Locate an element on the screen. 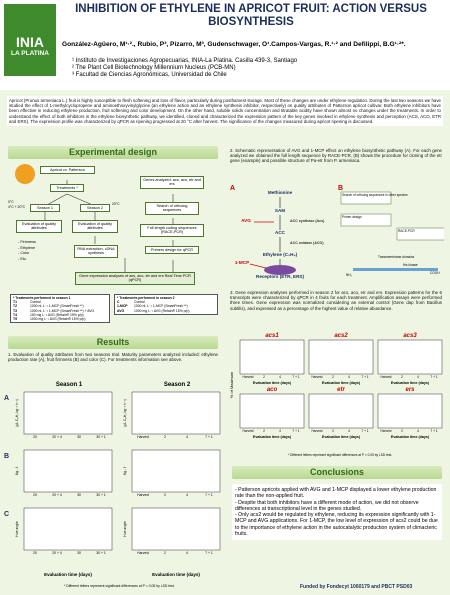 This screenshot has height=595, width=450. table-cell: 1000 nL L⁻¹ 1-MCP (SmartFresh™) is located at coordinates (161, 306).